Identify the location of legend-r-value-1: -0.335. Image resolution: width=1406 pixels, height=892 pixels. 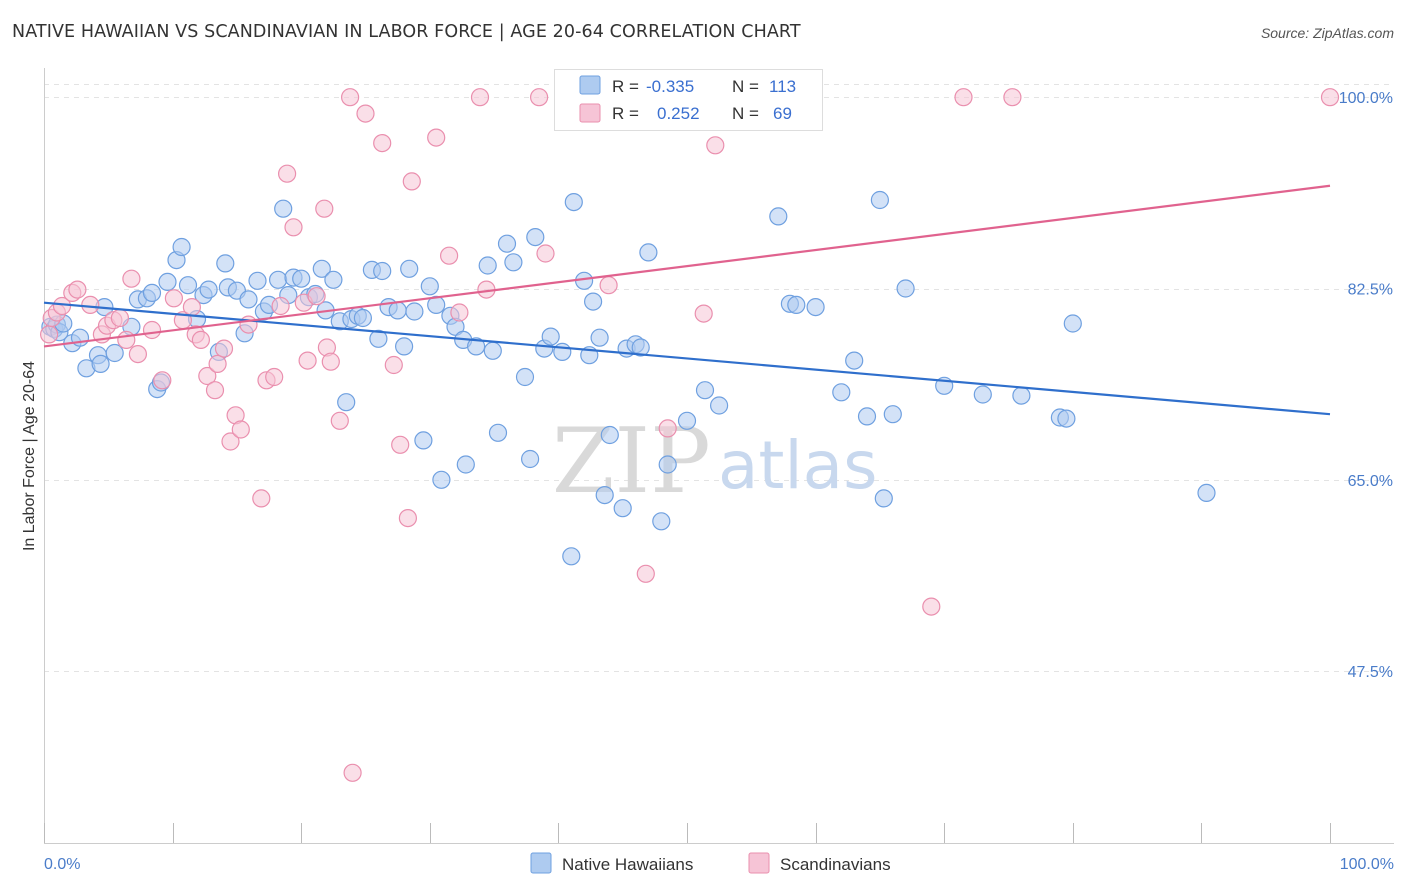
(670, 86).